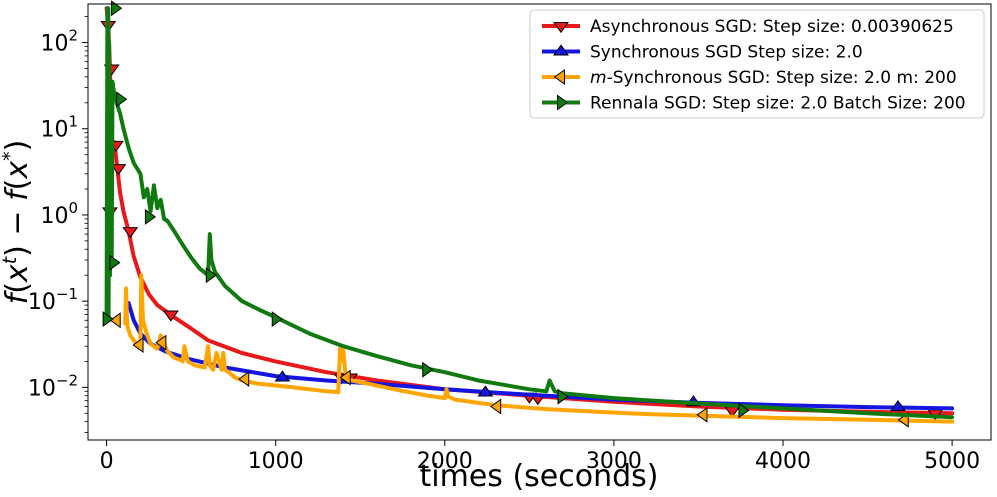 Image resolution: width=997 pixels, height=497 pixels. What do you see at coordinates (59, 42) in the screenshot?
I see `y-tick-label: 10²` at bounding box center [59, 42].